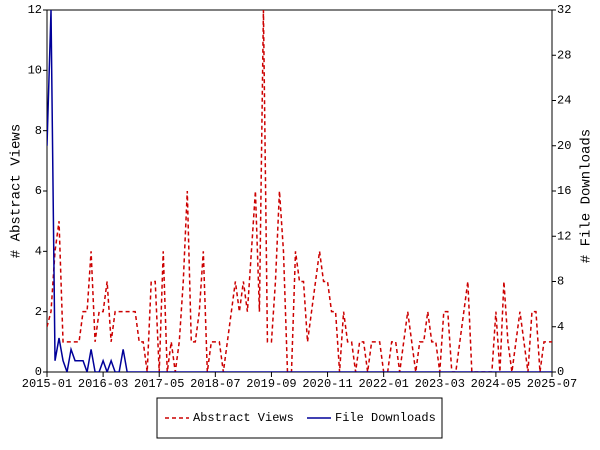 This screenshot has width=600, height=450. Describe the element at coordinates (564, 191) in the screenshot. I see `y2-tick-label: 16` at that location.